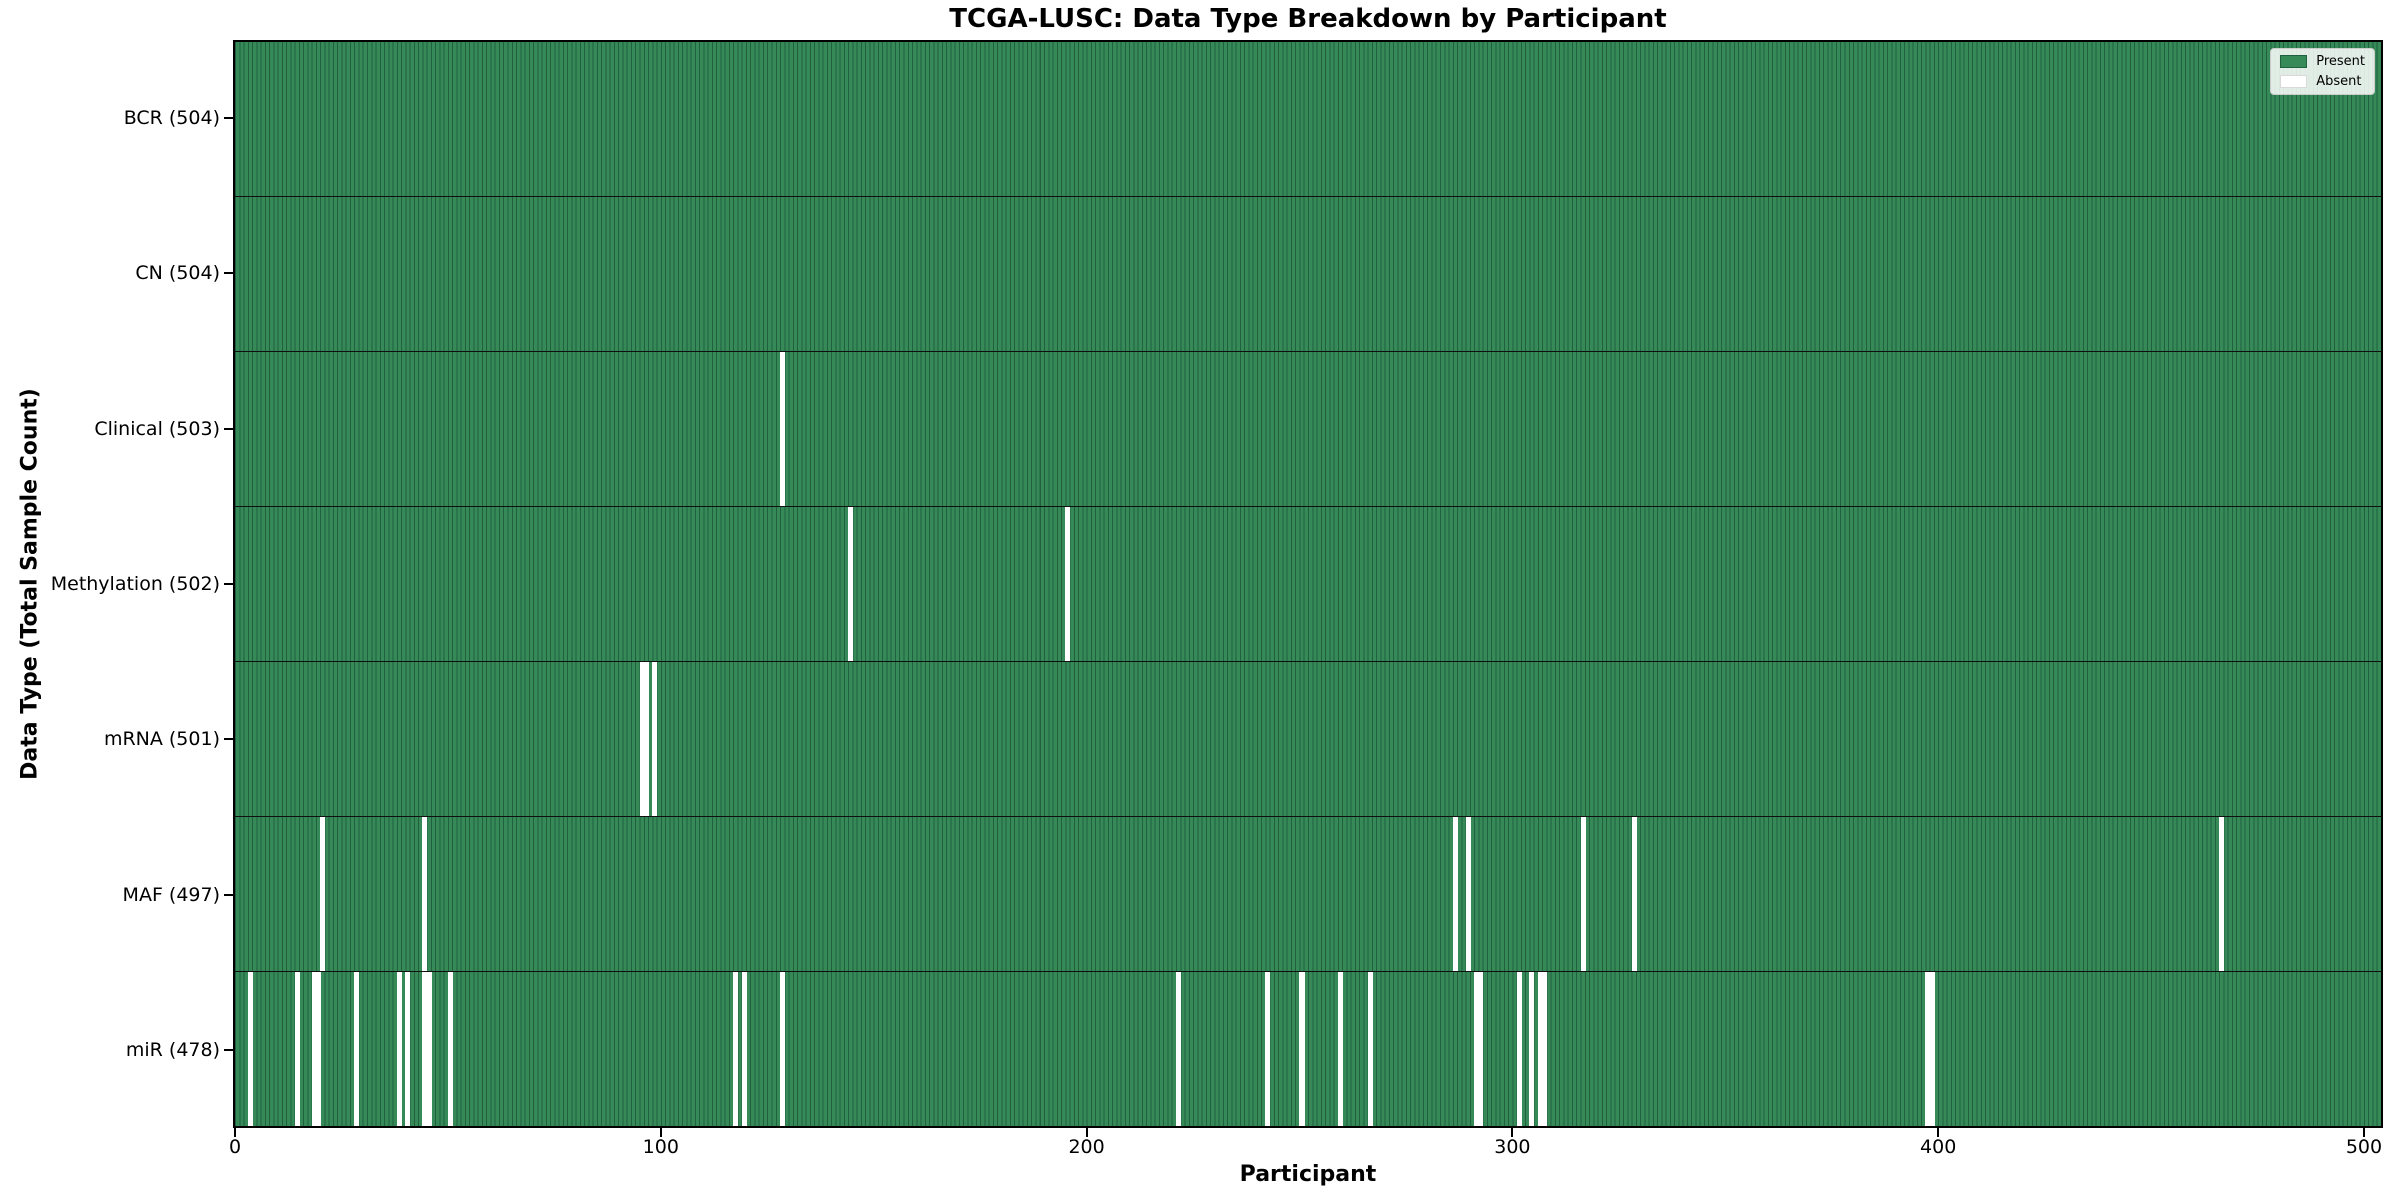 This screenshot has height=1200, width=2400. I want to click on y-tick-label: mRNA (501), so click(161, 739).